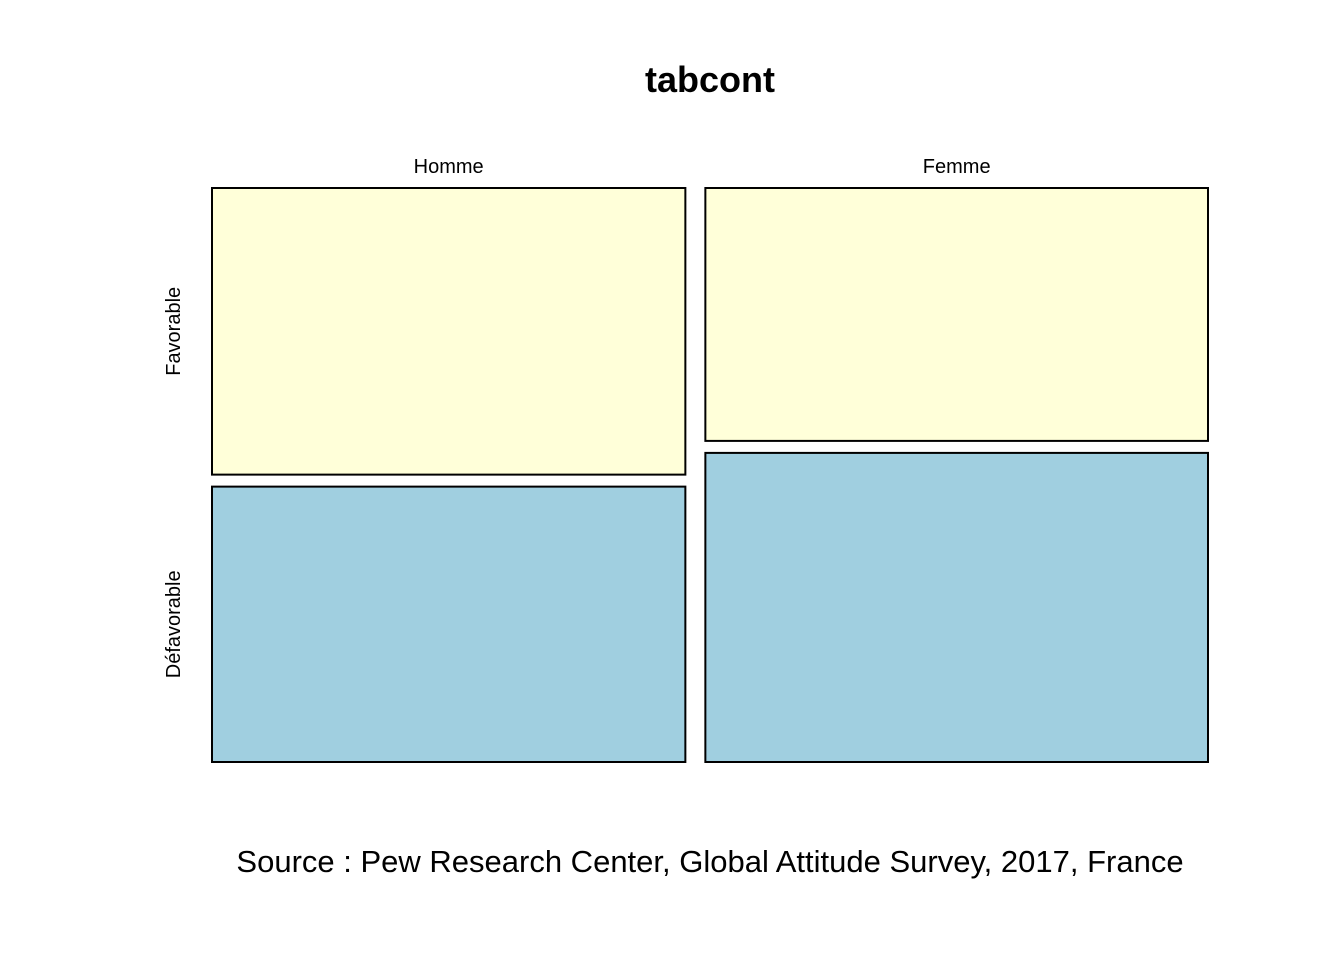  Describe the element at coordinates (449, 331) in the screenshot. I see `tile-homme-favorable` at that location.